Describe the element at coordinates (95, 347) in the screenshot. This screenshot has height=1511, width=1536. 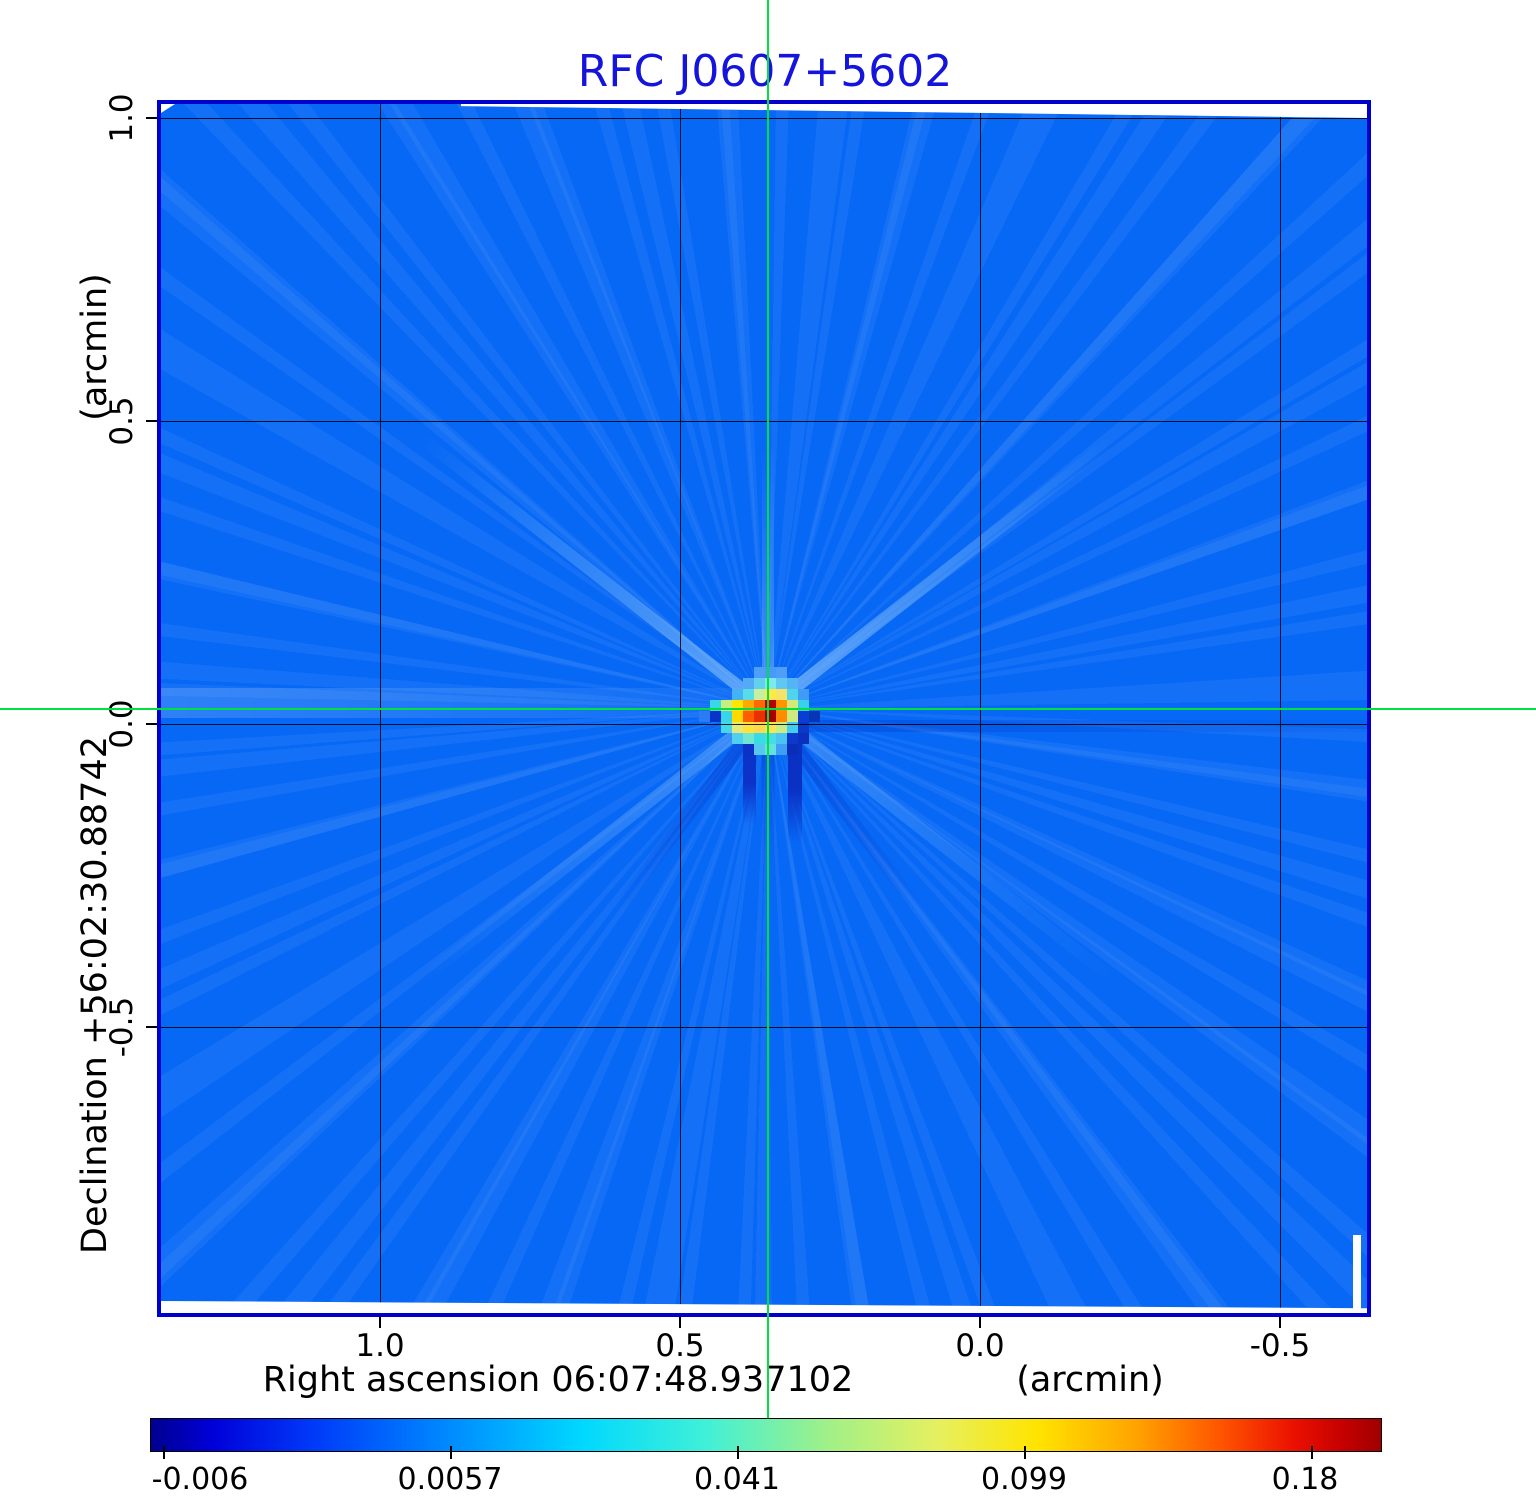
I see `y-axis-unit-label: (arcmin)` at that location.